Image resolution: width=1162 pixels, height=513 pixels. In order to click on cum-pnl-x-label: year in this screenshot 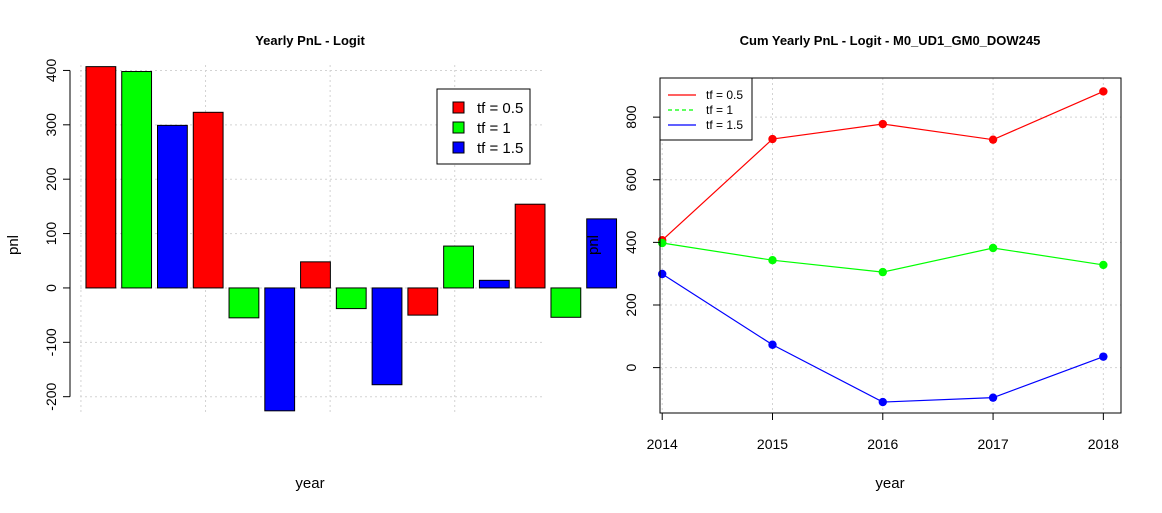, I will do `click(889, 483)`.